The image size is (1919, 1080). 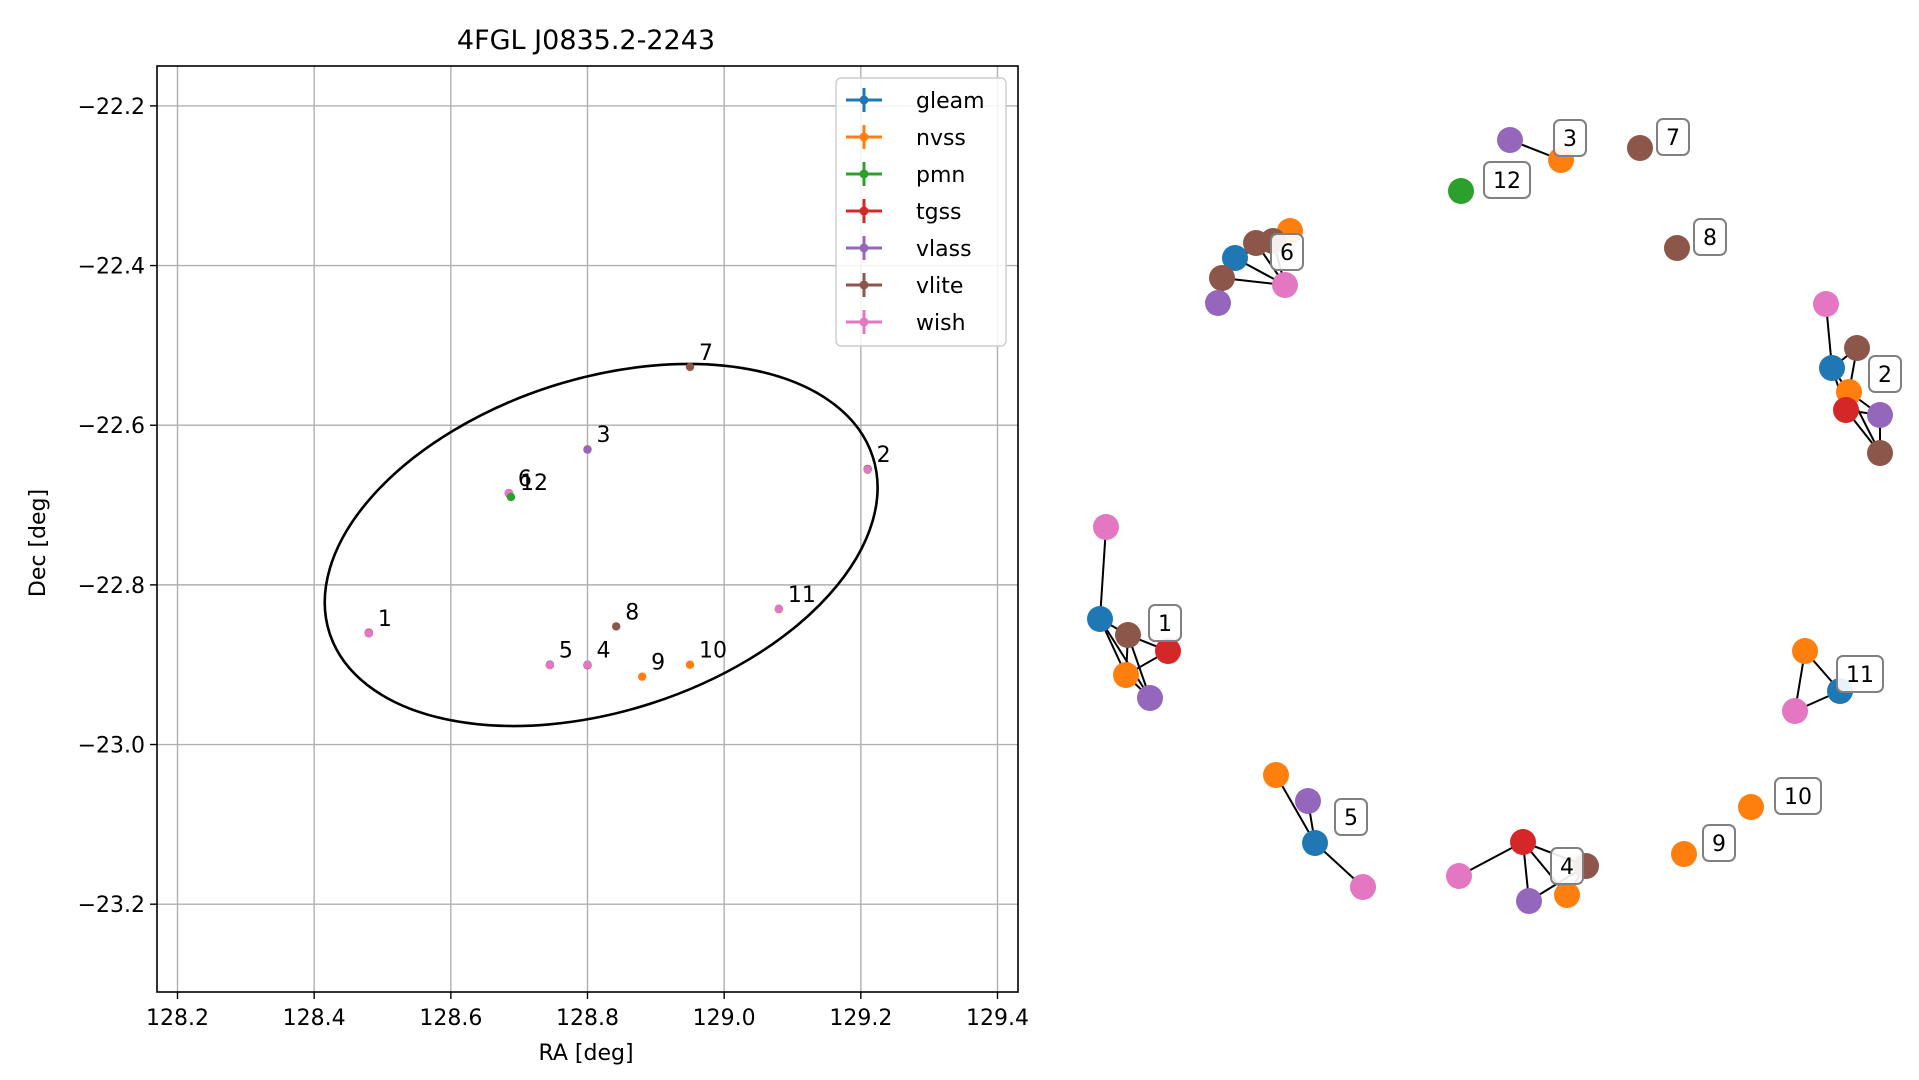 I want to click on y-tick-label: −23.0, so click(x=111, y=746).